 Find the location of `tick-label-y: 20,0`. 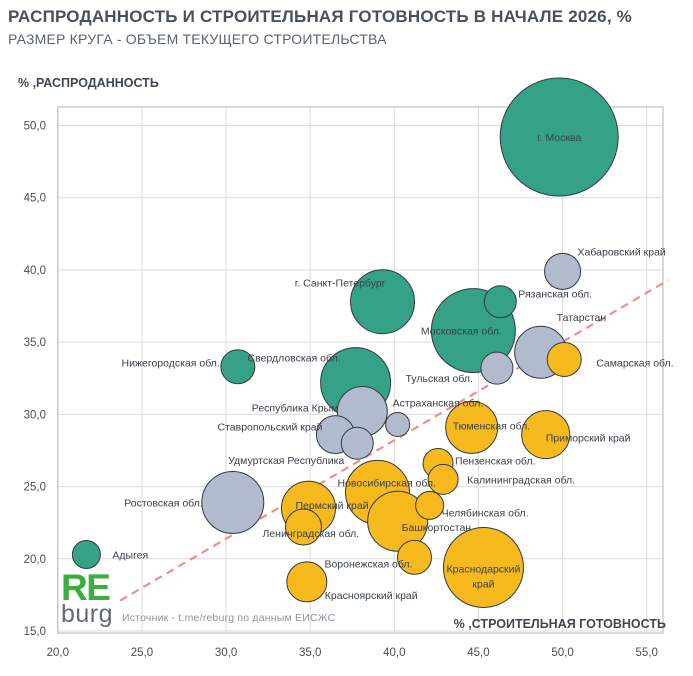

tick-label-y: 20,0 is located at coordinates (35, 560).